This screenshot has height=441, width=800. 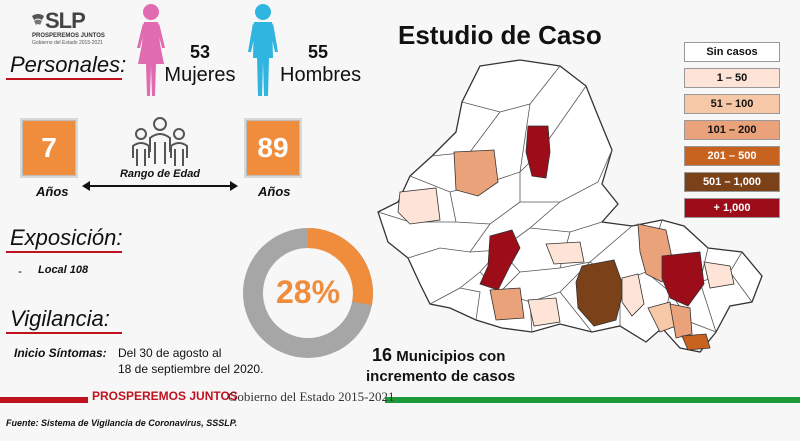 I want to click on logo-government: Gobierno del Estado 2015-2021, so click(x=67, y=43).